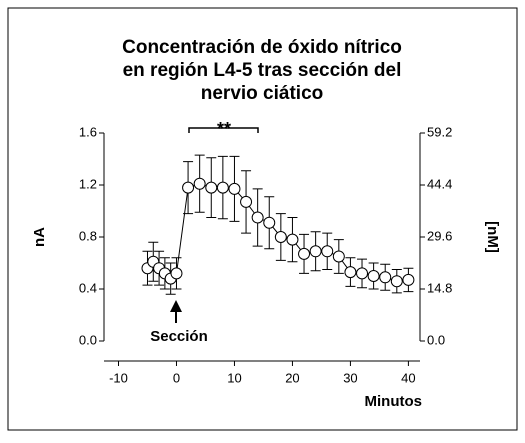 This screenshot has width=525, height=443. What do you see at coordinates (262, 47) in the screenshot?
I see `chart-title: Concentración de óxido nítrico` at bounding box center [262, 47].